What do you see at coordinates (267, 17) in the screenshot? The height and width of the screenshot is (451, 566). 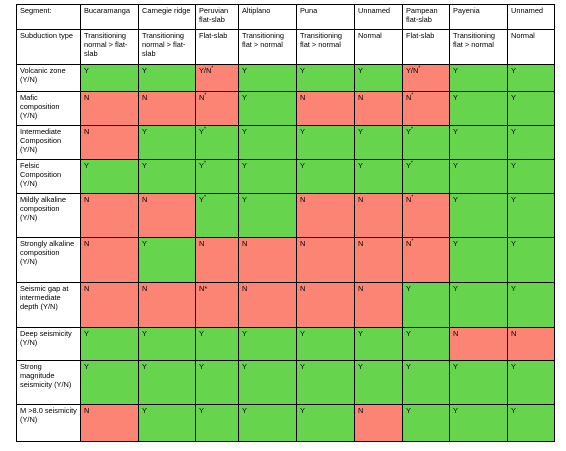 I see `header-cell: Altiplano` at bounding box center [267, 17].